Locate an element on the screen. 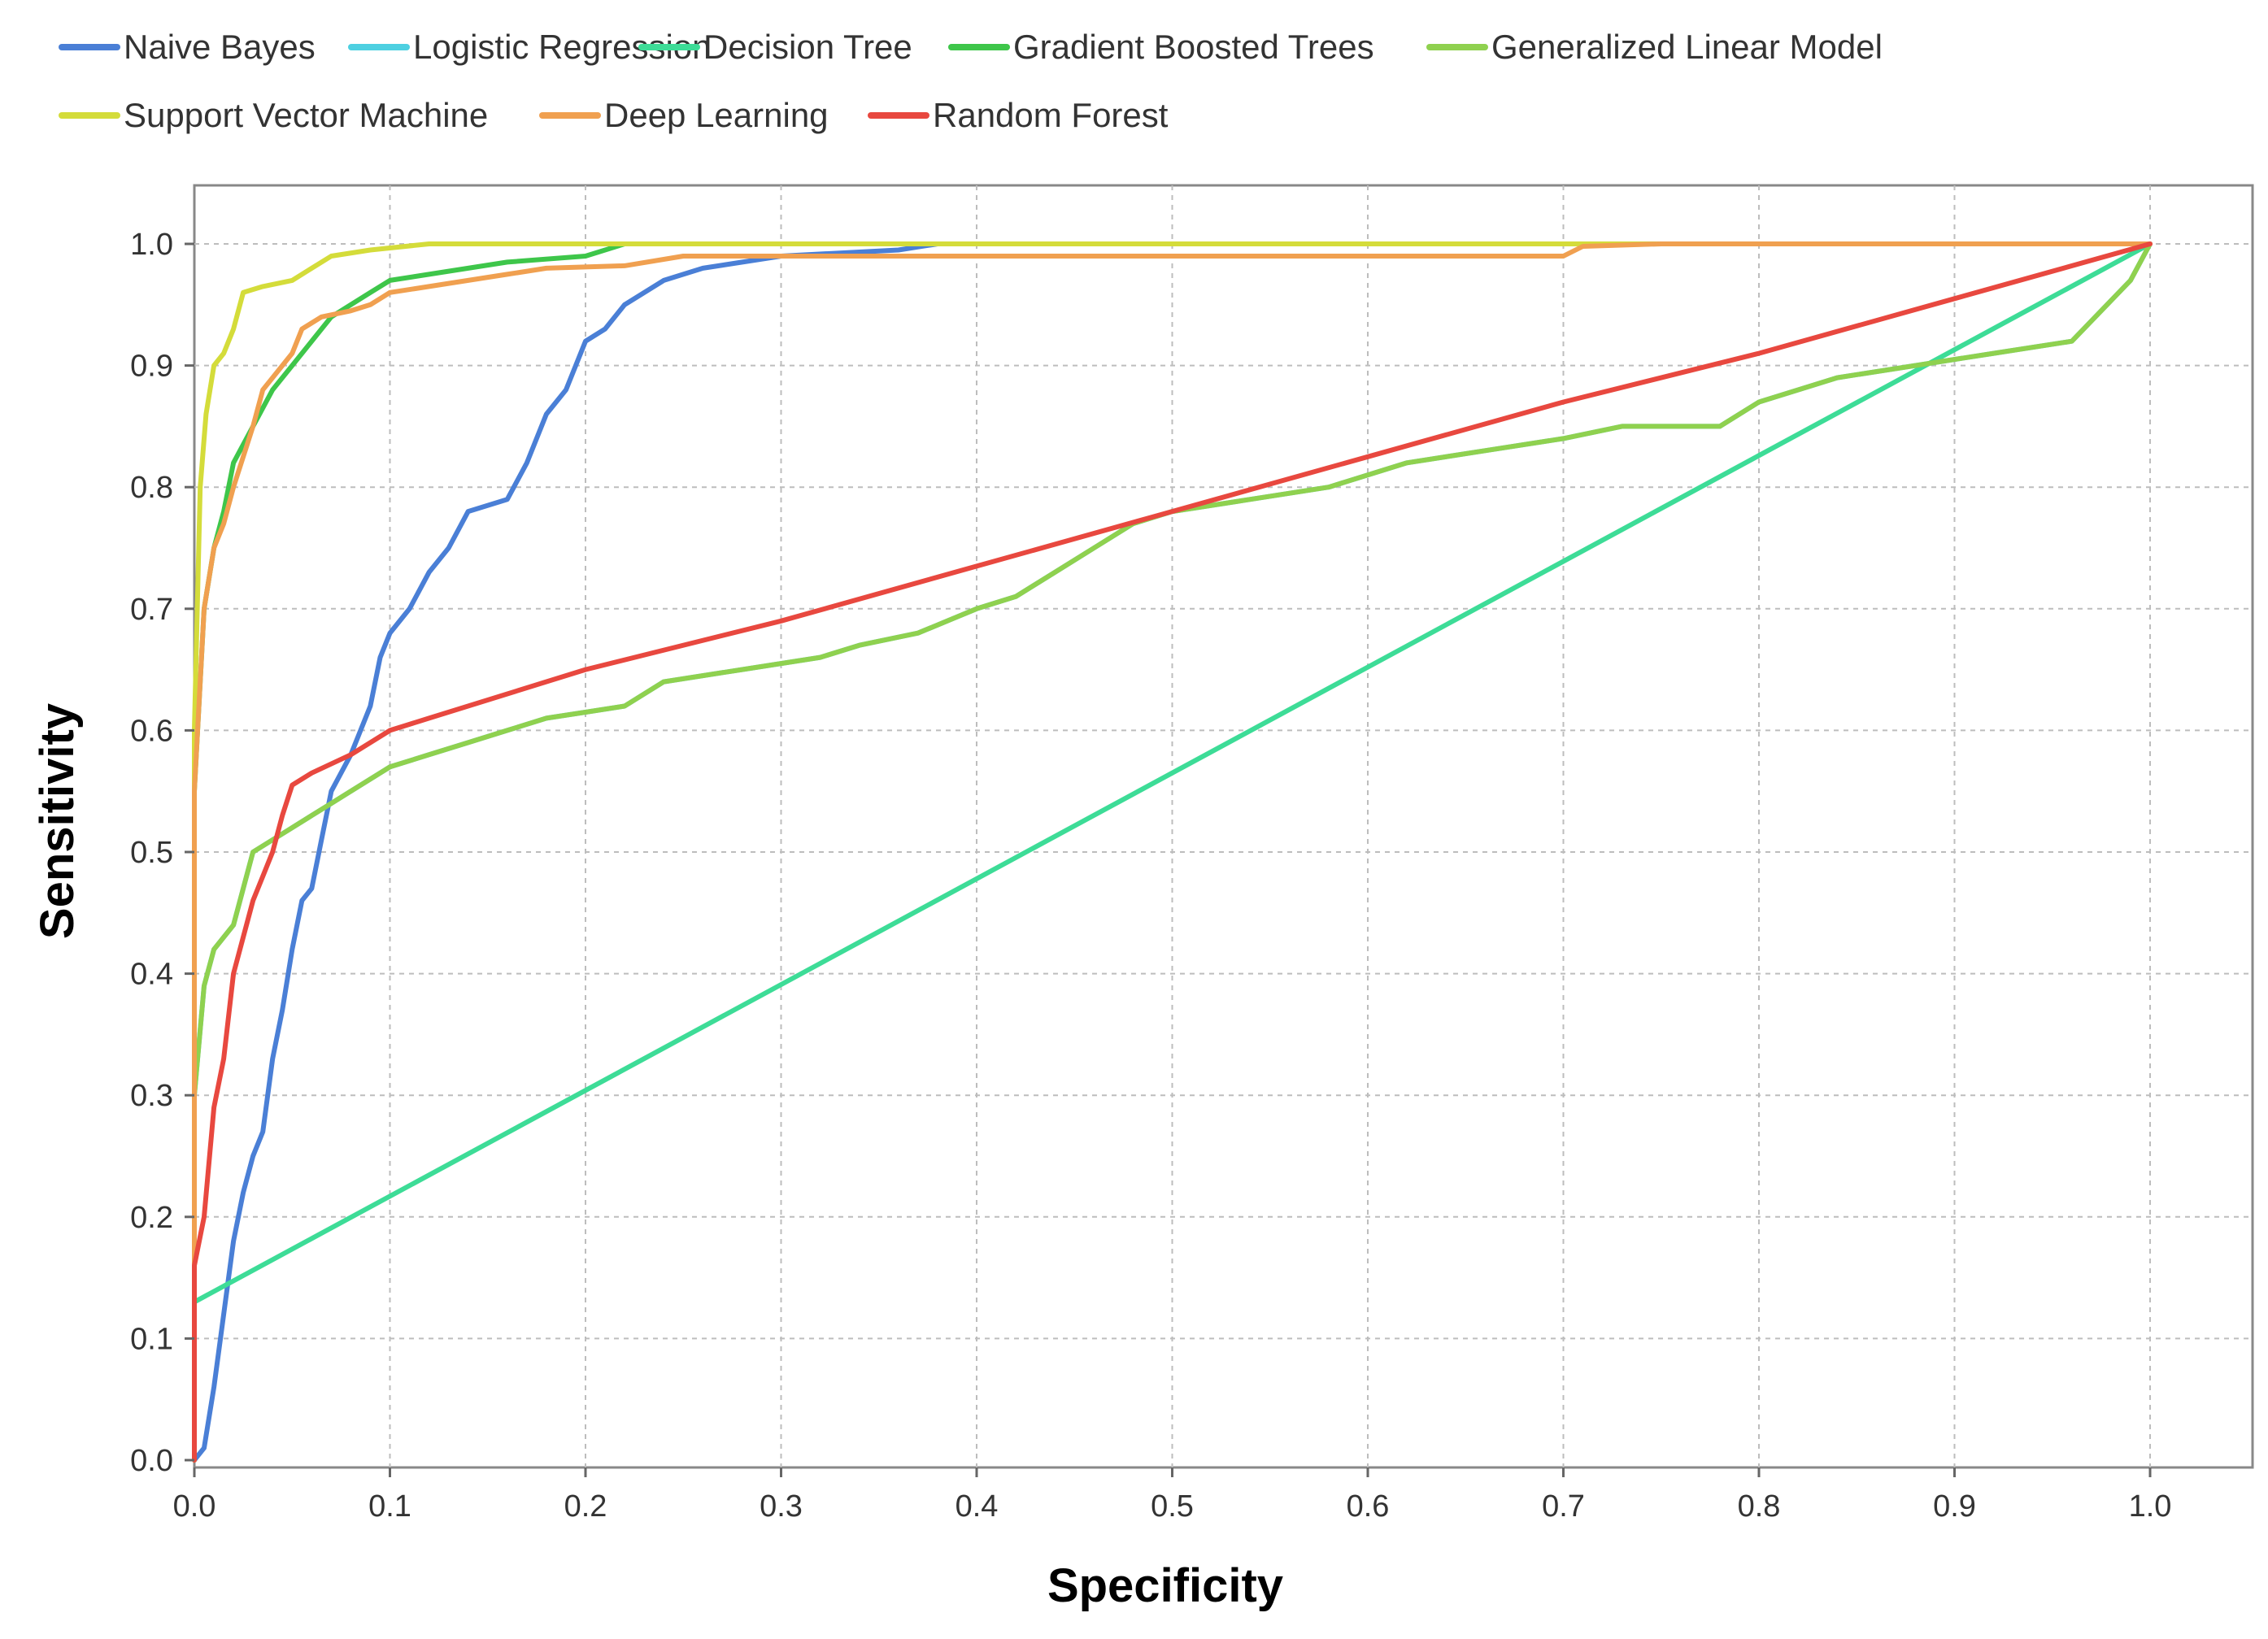  x-tick-label: 0.5 is located at coordinates (1172, 1507).